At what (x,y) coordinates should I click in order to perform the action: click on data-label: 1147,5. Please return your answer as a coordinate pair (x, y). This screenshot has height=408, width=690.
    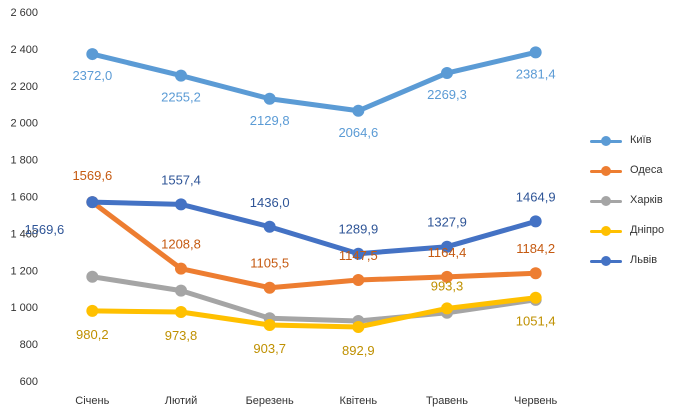
    Looking at the image, I should click on (358, 255).